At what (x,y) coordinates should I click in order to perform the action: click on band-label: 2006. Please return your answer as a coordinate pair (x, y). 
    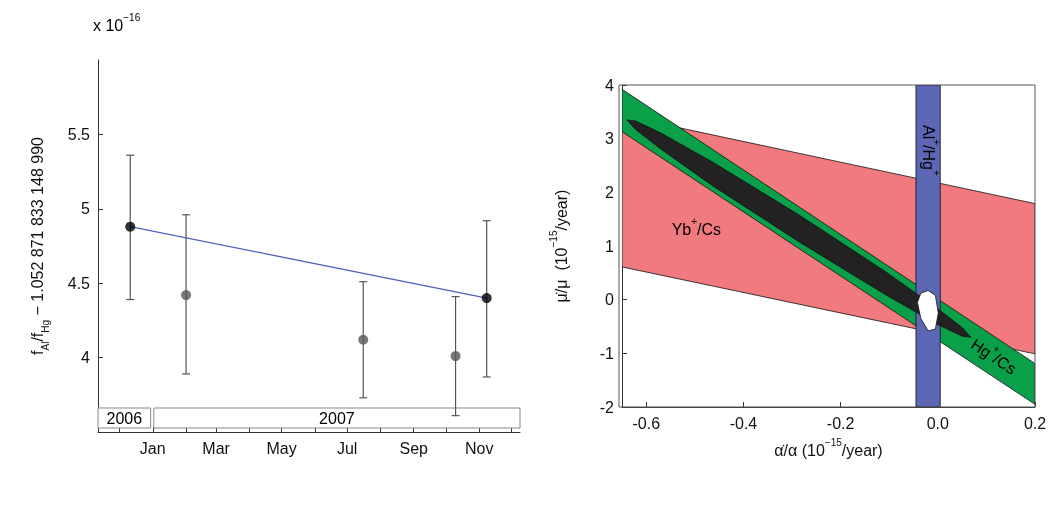
    Looking at the image, I should click on (124, 418).